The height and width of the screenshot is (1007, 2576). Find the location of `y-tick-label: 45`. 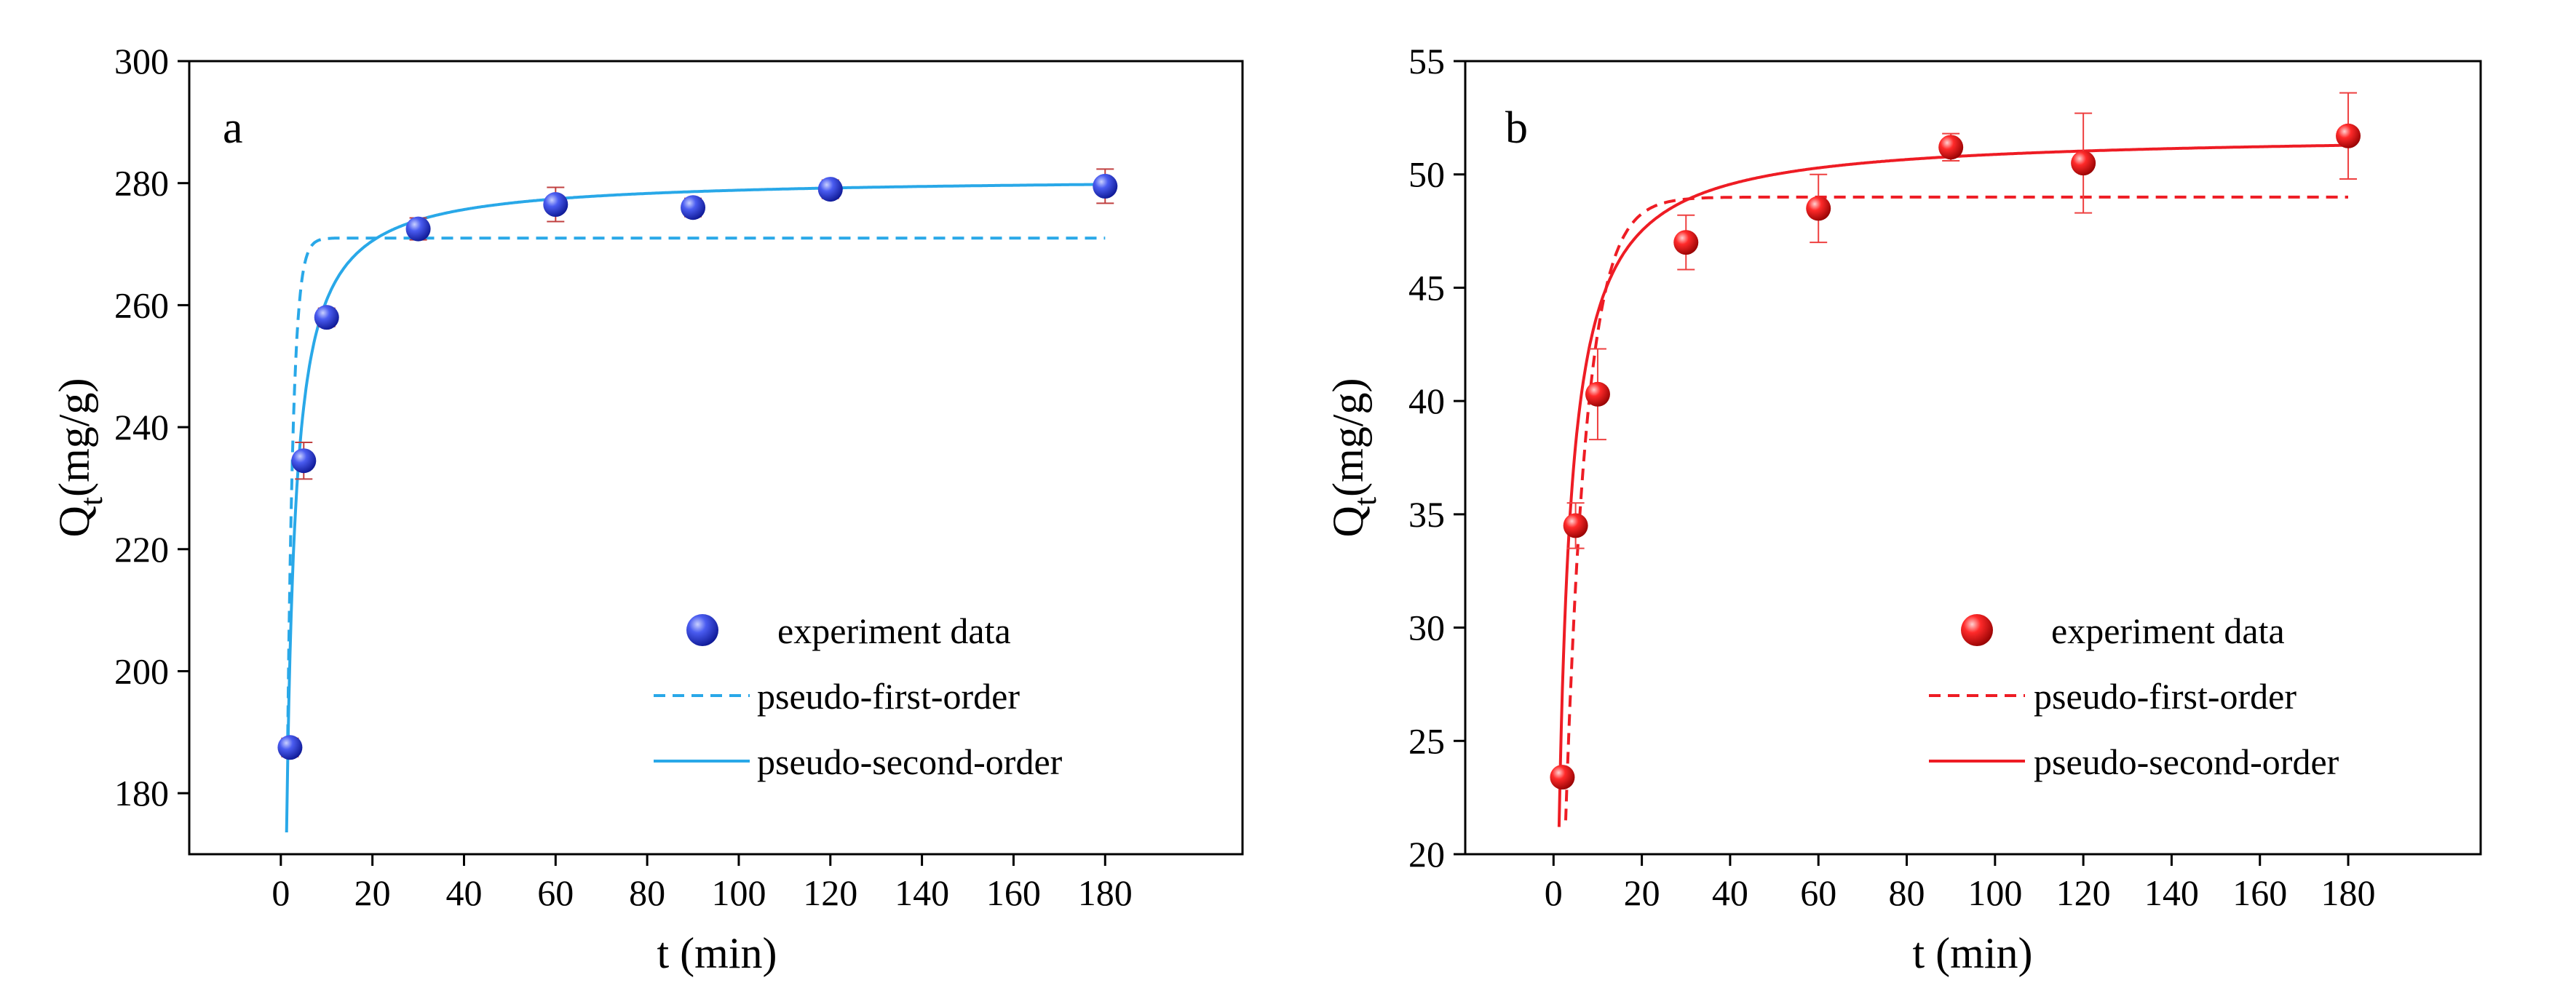

y-tick-label: 45 is located at coordinates (1426, 287).